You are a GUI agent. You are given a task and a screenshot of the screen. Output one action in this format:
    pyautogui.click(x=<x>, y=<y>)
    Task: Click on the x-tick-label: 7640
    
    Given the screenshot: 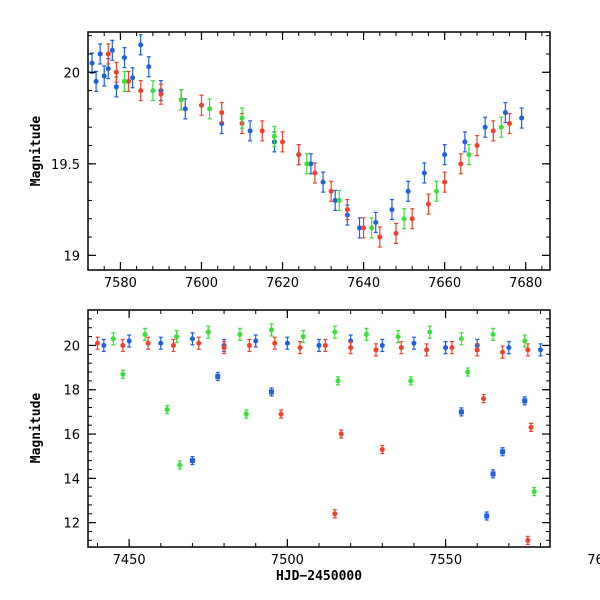 What is the action you would take?
    pyautogui.click(x=363, y=283)
    